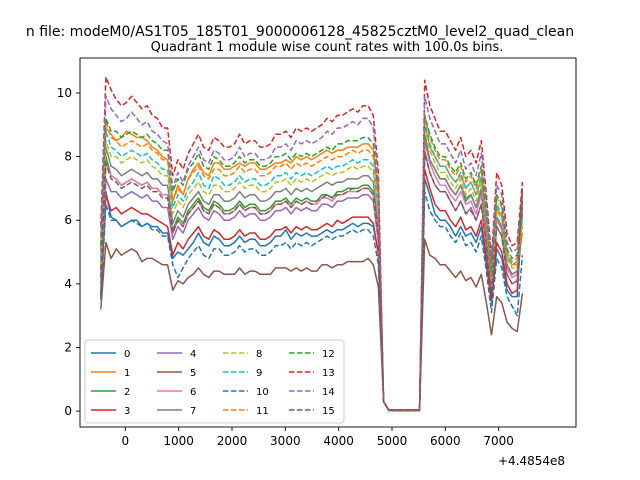 The height and width of the screenshot is (480, 640). Describe the element at coordinates (262, 411) in the screenshot. I see `legend-label-11: 11` at that location.